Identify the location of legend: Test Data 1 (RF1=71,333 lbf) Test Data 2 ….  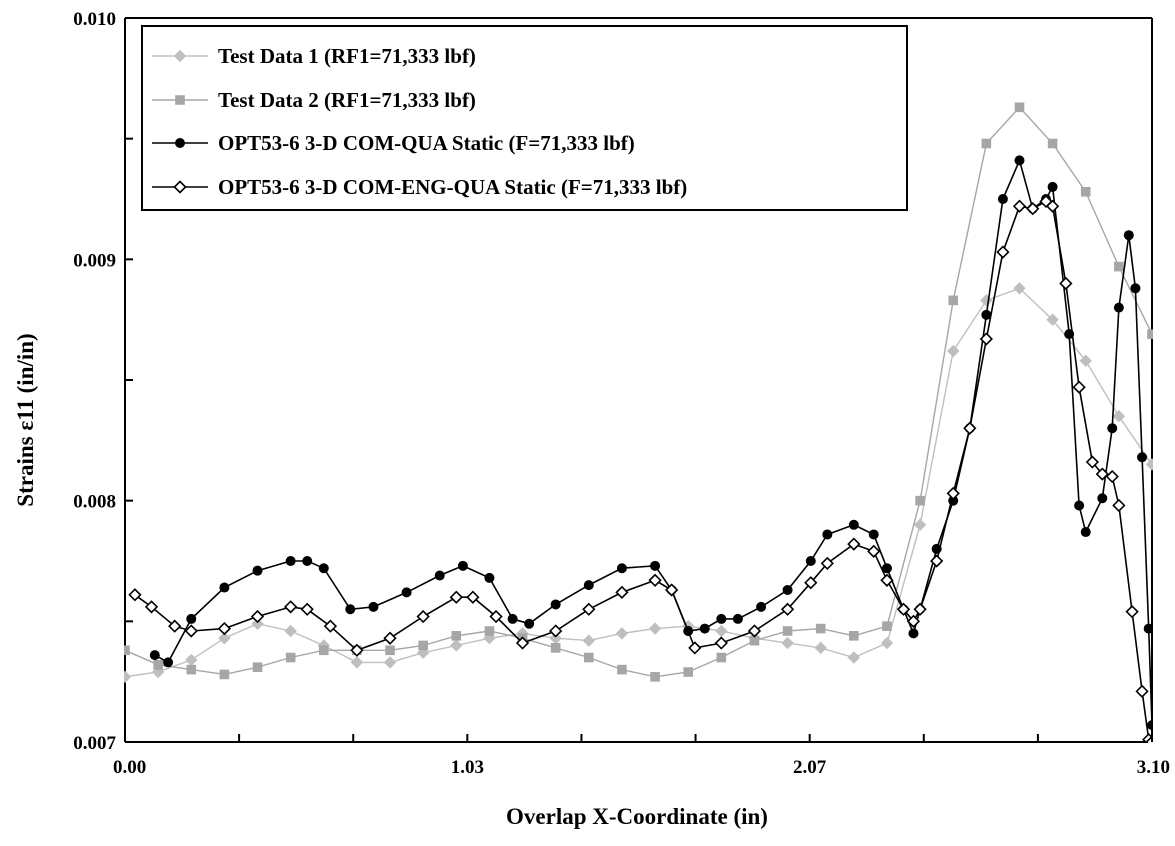
(524, 118).